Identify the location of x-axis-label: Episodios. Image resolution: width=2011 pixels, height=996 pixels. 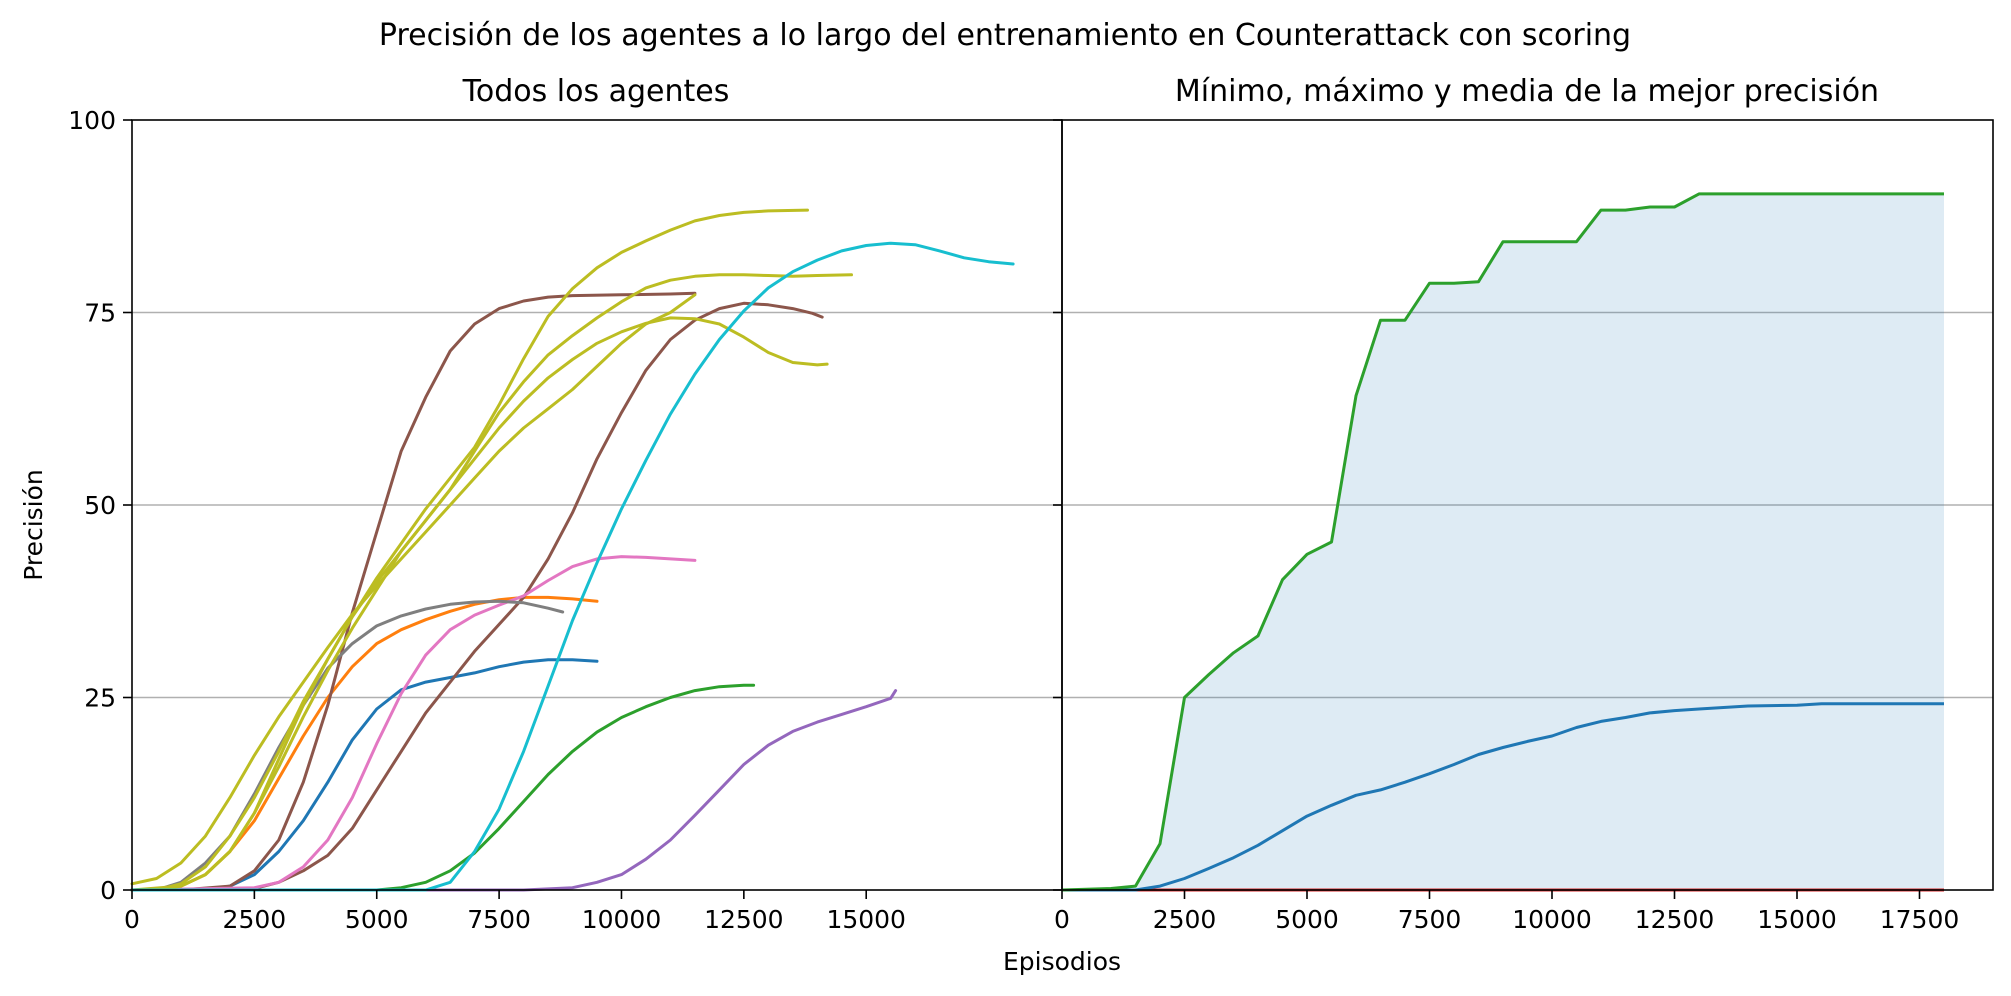
(1062, 961).